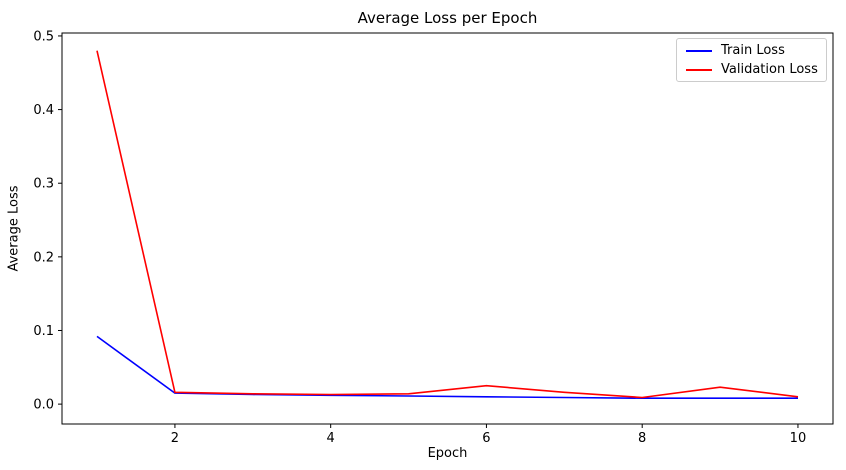 The height and width of the screenshot is (470, 846). Describe the element at coordinates (43, 405) in the screenshot. I see `y-tick-label: 0.0` at that location.